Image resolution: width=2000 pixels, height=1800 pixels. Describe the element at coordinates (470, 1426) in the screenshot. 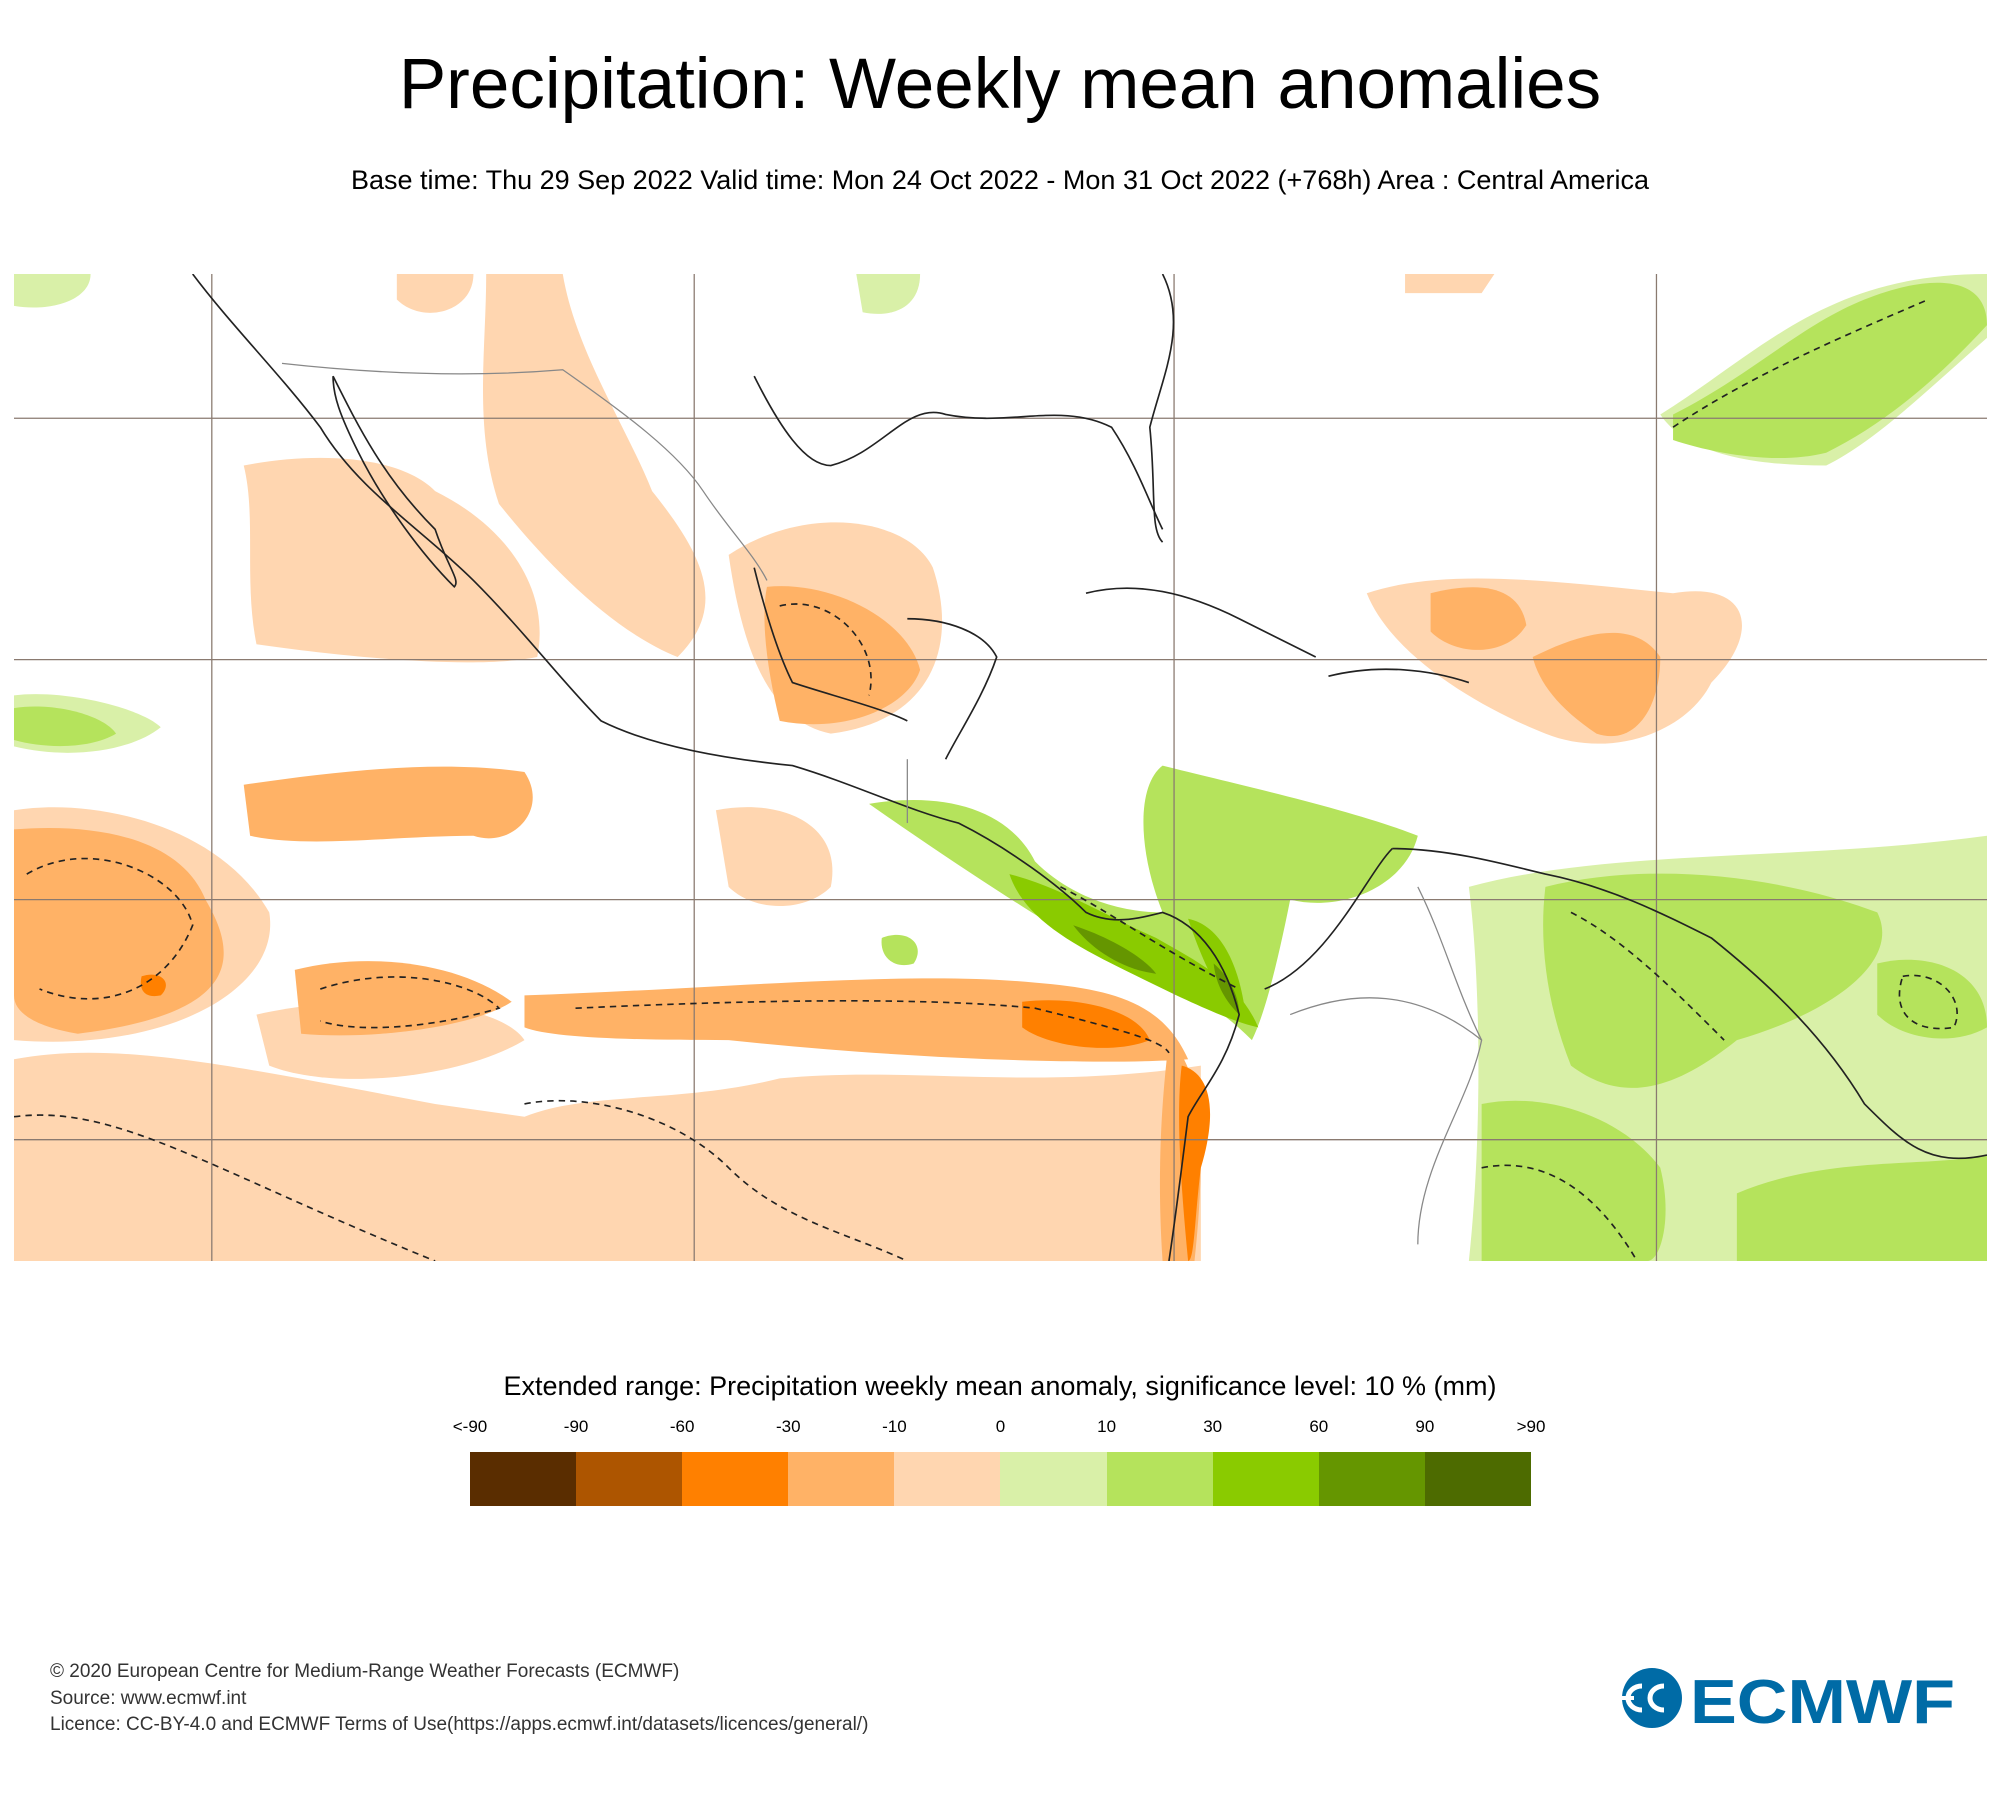

I see `legend-tick-label: <-90` at that location.